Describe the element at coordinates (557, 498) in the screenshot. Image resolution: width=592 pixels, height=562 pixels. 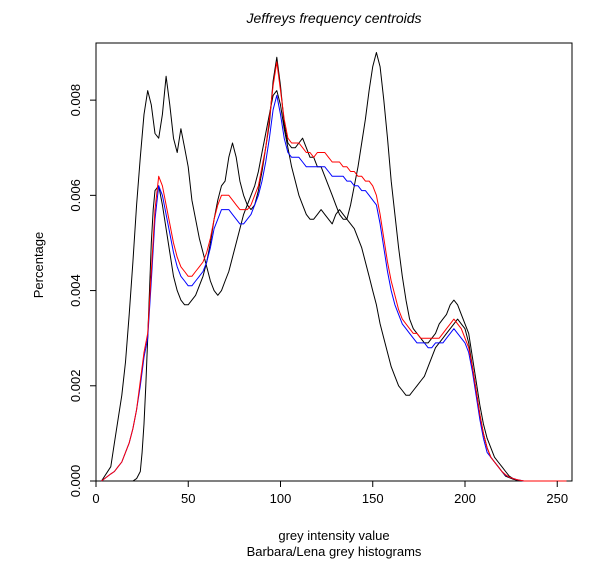
I see `x-tick-label: 250` at that location.